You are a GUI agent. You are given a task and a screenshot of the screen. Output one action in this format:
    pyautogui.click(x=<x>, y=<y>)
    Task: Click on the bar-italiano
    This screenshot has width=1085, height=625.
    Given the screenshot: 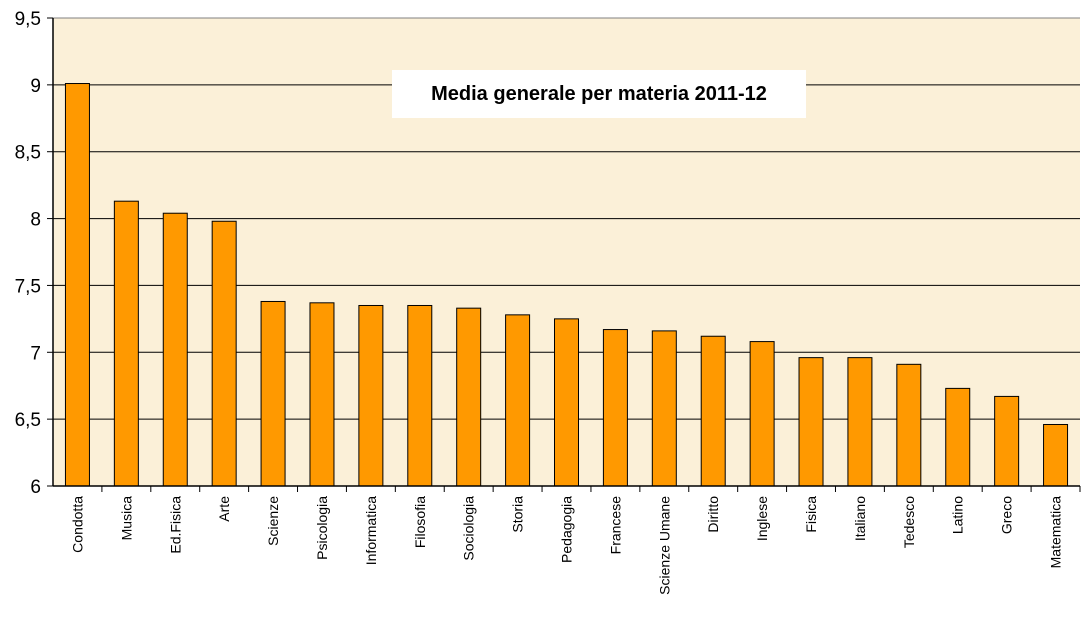 What is the action you would take?
    pyautogui.click(x=860, y=422)
    